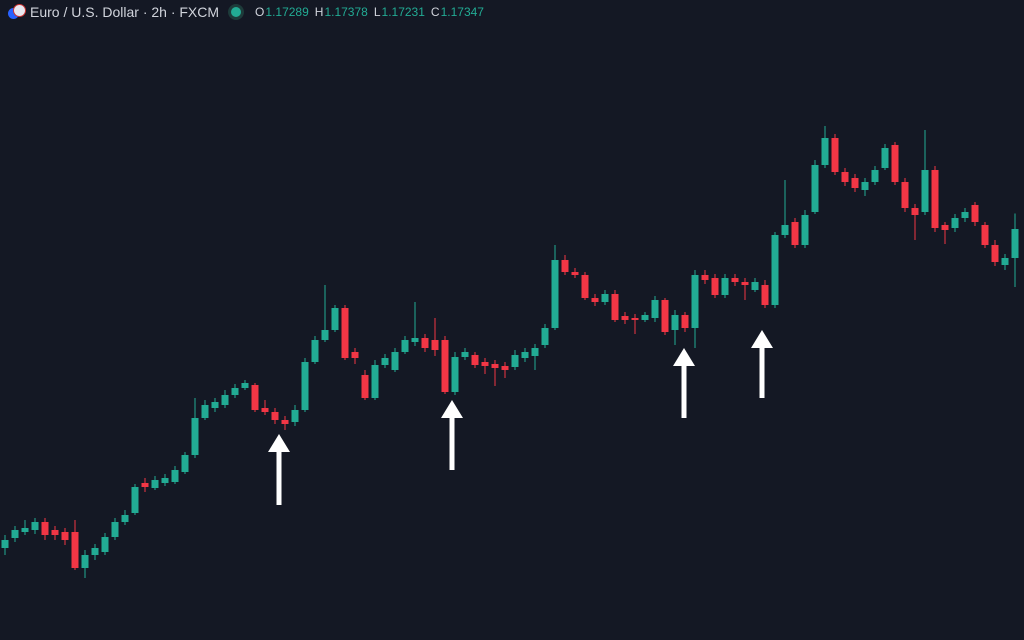 This screenshot has width=1024, height=640. I want to click on market-status, so click(236, 12).